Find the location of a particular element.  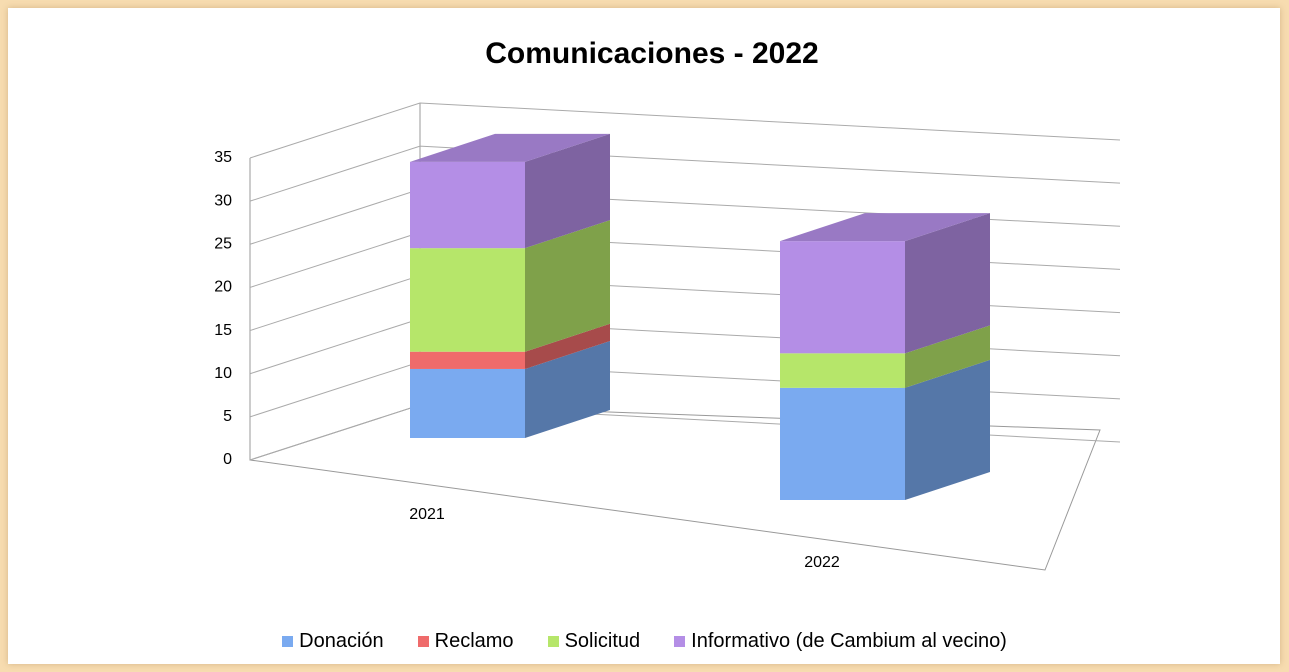

x-tick-label: 2021 is located at coordinates (427, 514).